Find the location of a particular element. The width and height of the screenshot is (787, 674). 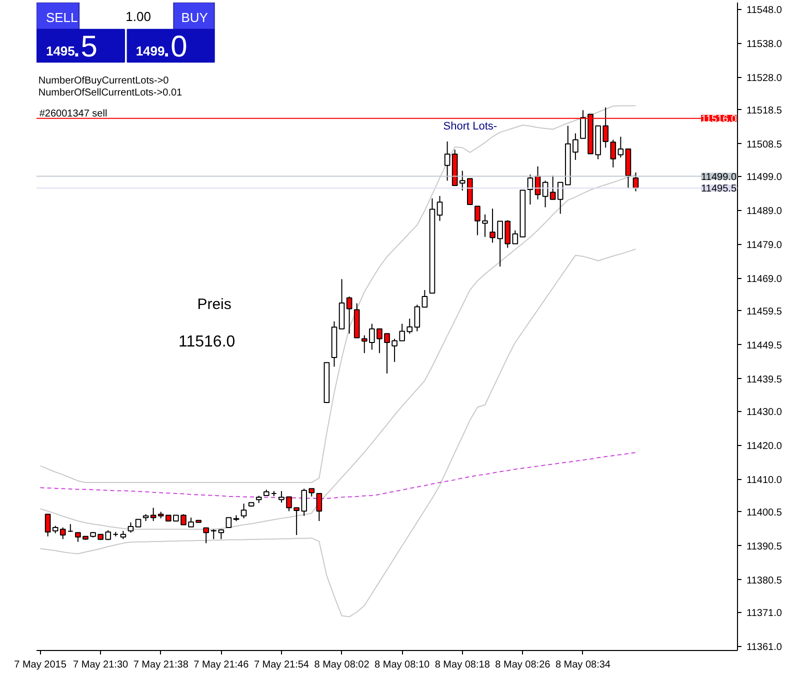

y-tick-label: 11439.5 is located at coordinates (764, 380).